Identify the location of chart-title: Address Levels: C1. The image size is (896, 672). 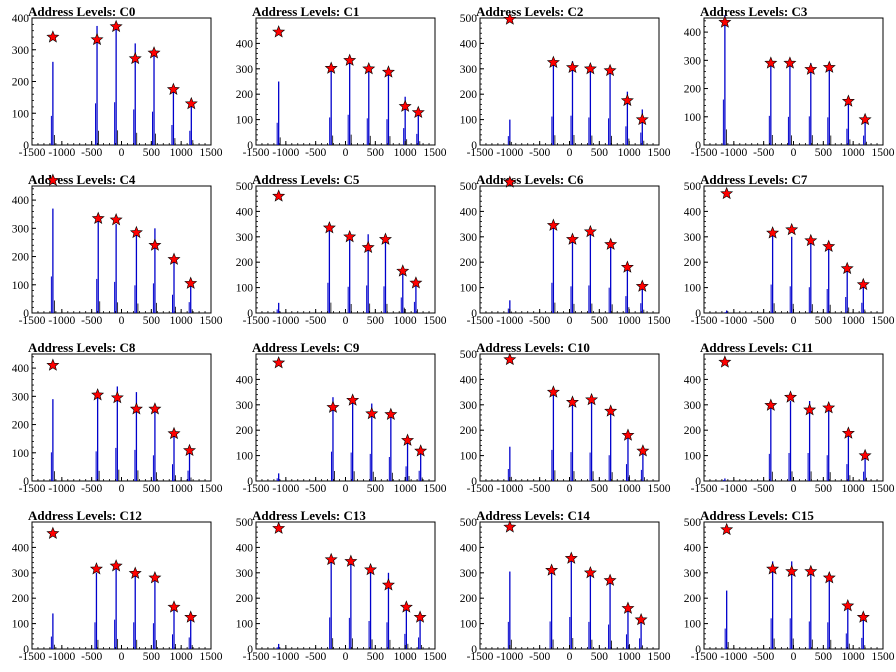
(306, 11).